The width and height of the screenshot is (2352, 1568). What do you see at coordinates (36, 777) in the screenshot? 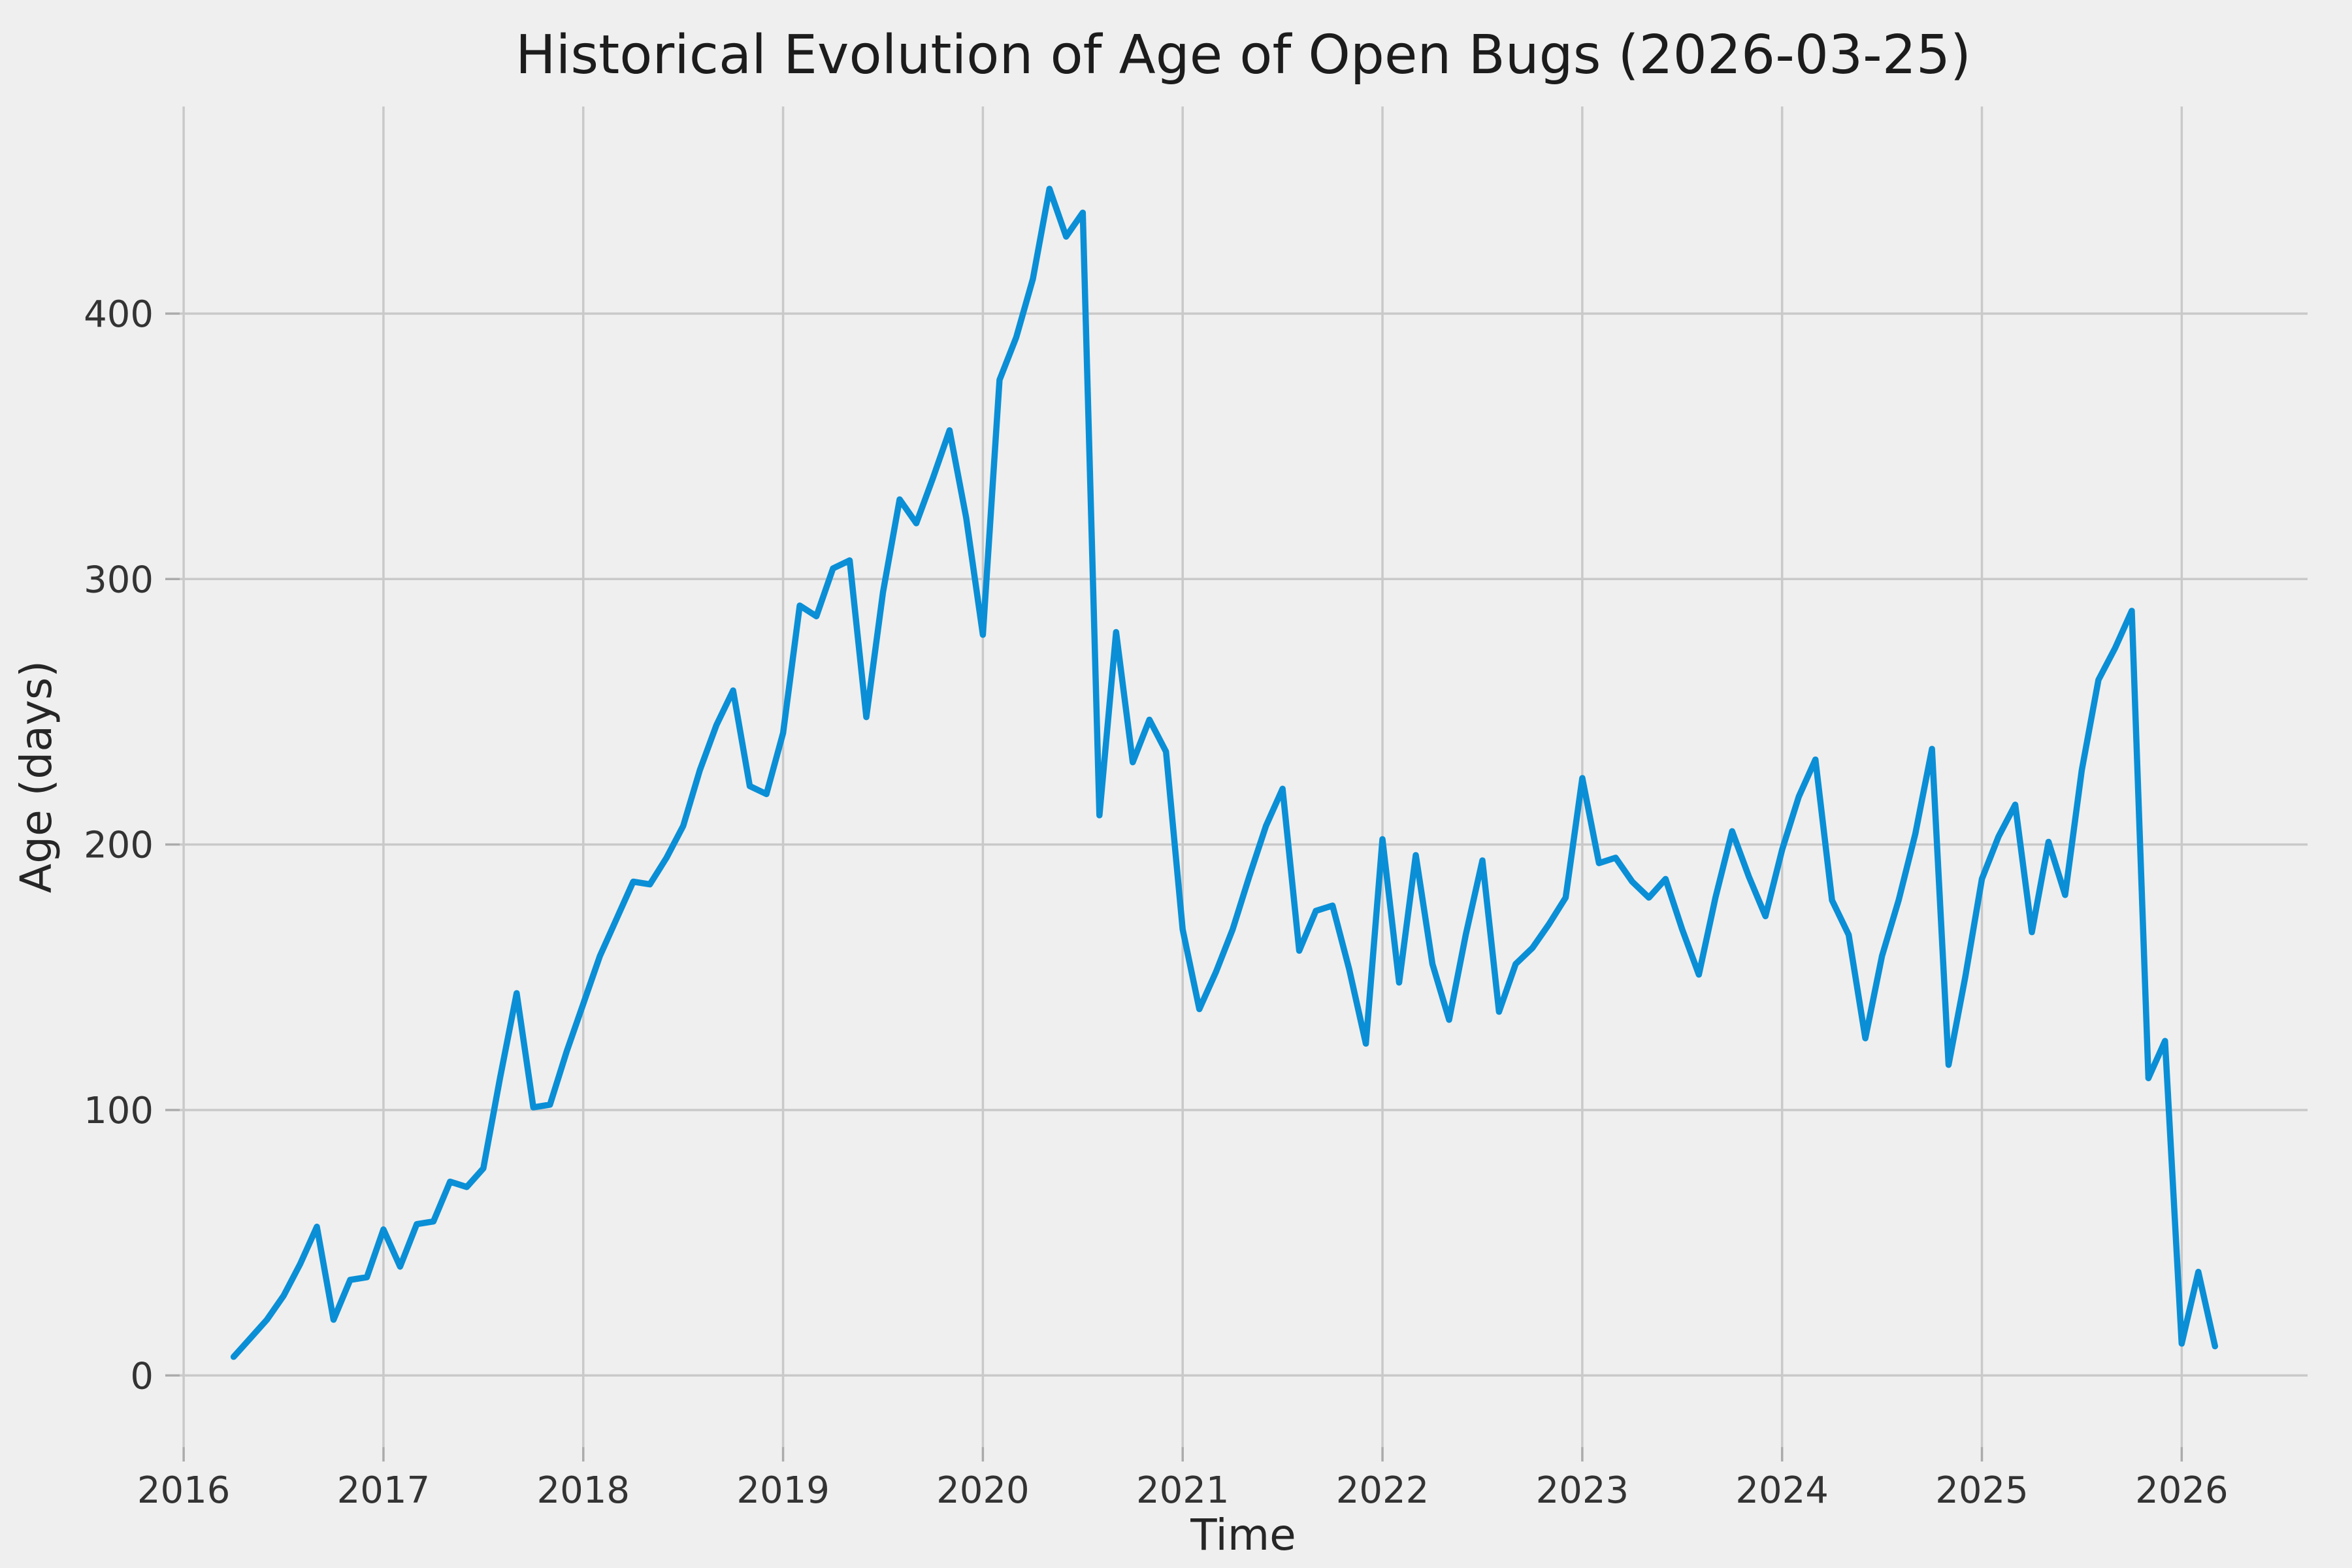
I see `y-axis-label: Age (days)` at bounding box center [36, 777].